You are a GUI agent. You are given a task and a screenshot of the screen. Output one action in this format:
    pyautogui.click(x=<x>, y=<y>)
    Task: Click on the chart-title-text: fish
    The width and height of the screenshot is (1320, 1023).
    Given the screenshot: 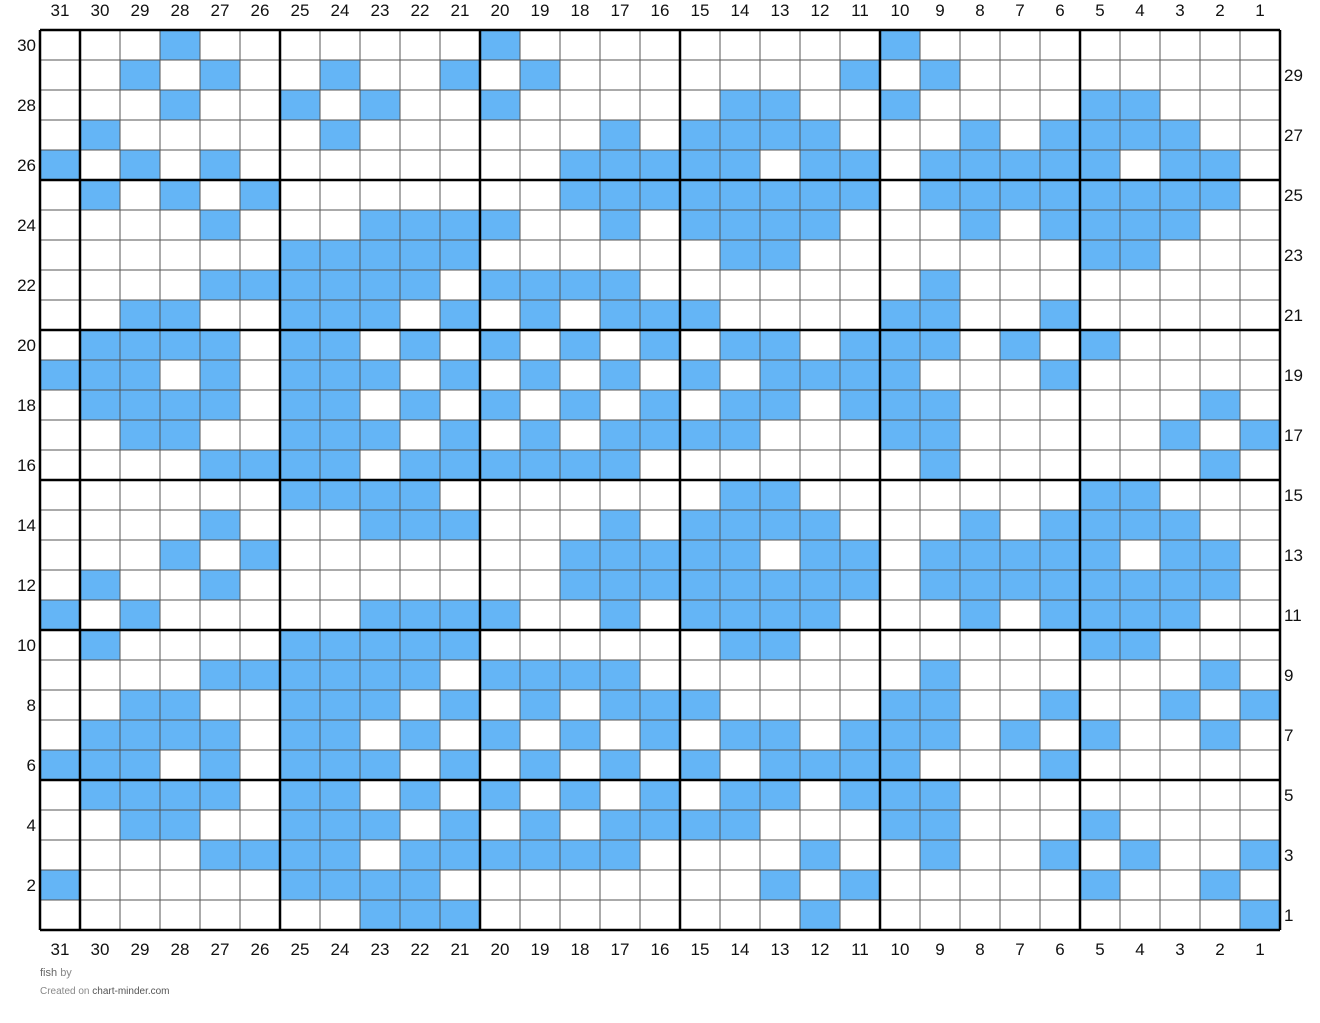 What is the action you would take?
    pyautogui.click(x=49, y=973)
    